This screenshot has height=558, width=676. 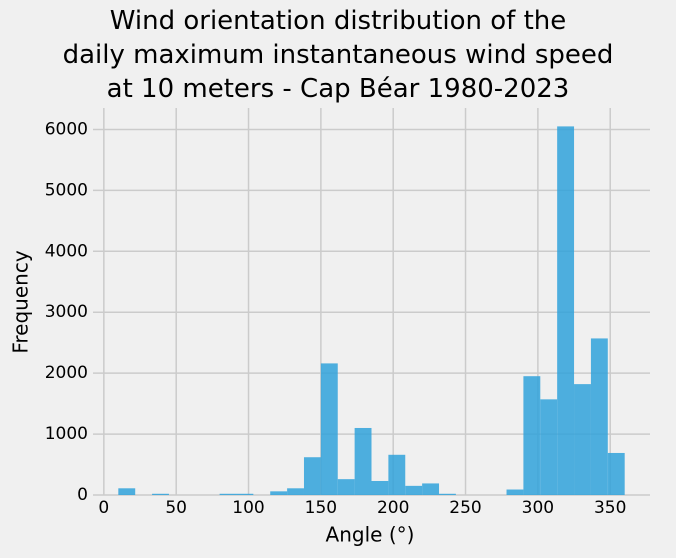 What do you see at coordinates (66, 312) in the screenshot?
I see `y-tick-label: 3000` at bounding box center [66, 312].